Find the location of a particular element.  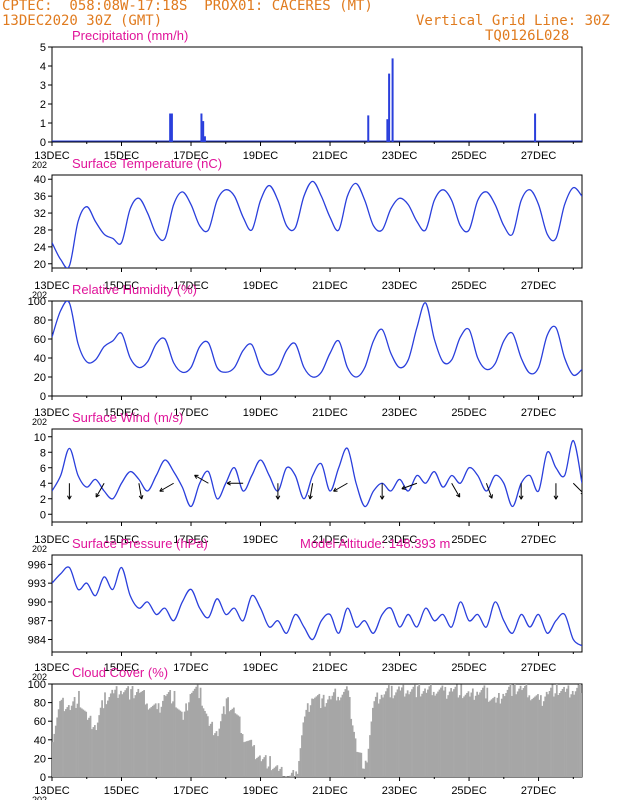

x-tick-label: 13DEC is located at coordinates (52, 413).